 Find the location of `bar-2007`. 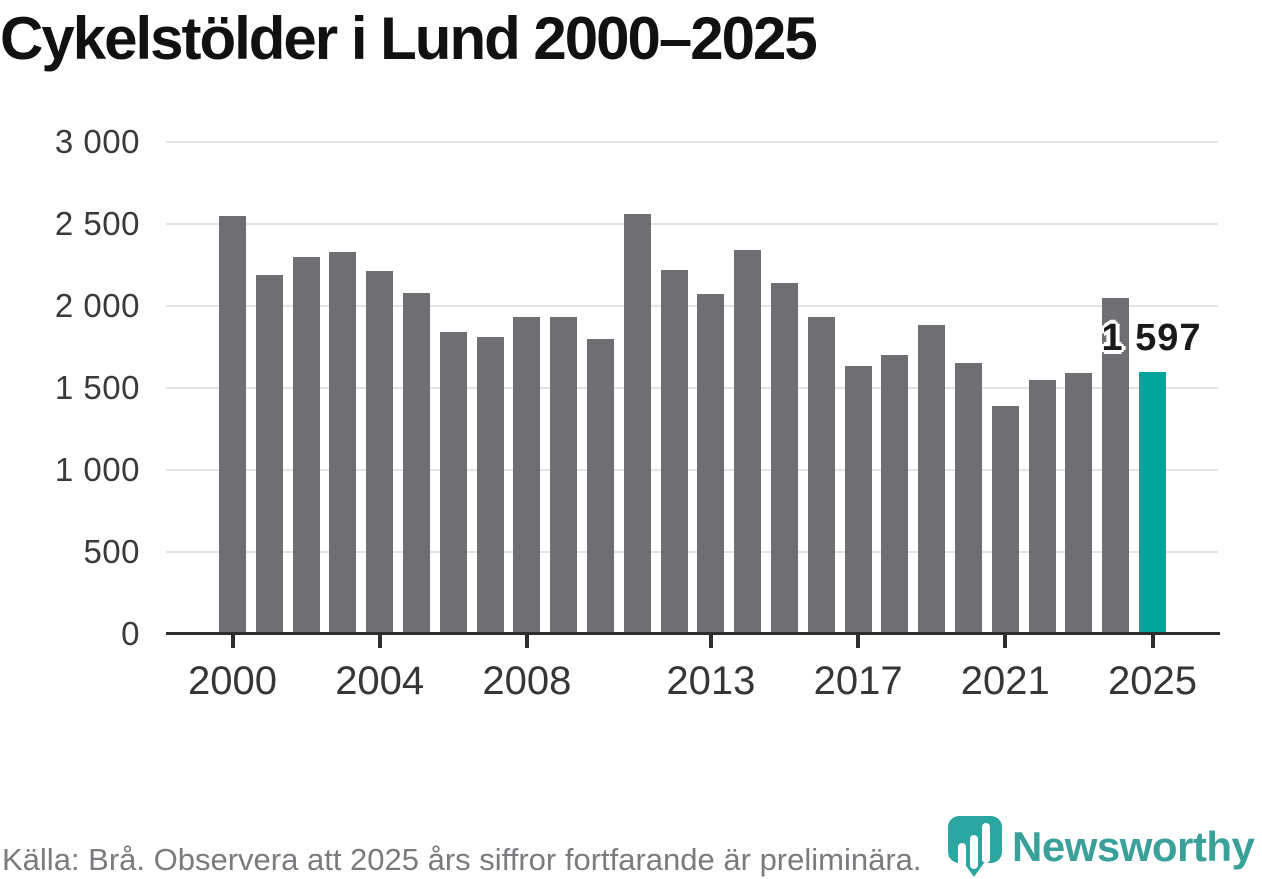

bar-2007 is located at coordinates (490, 485).